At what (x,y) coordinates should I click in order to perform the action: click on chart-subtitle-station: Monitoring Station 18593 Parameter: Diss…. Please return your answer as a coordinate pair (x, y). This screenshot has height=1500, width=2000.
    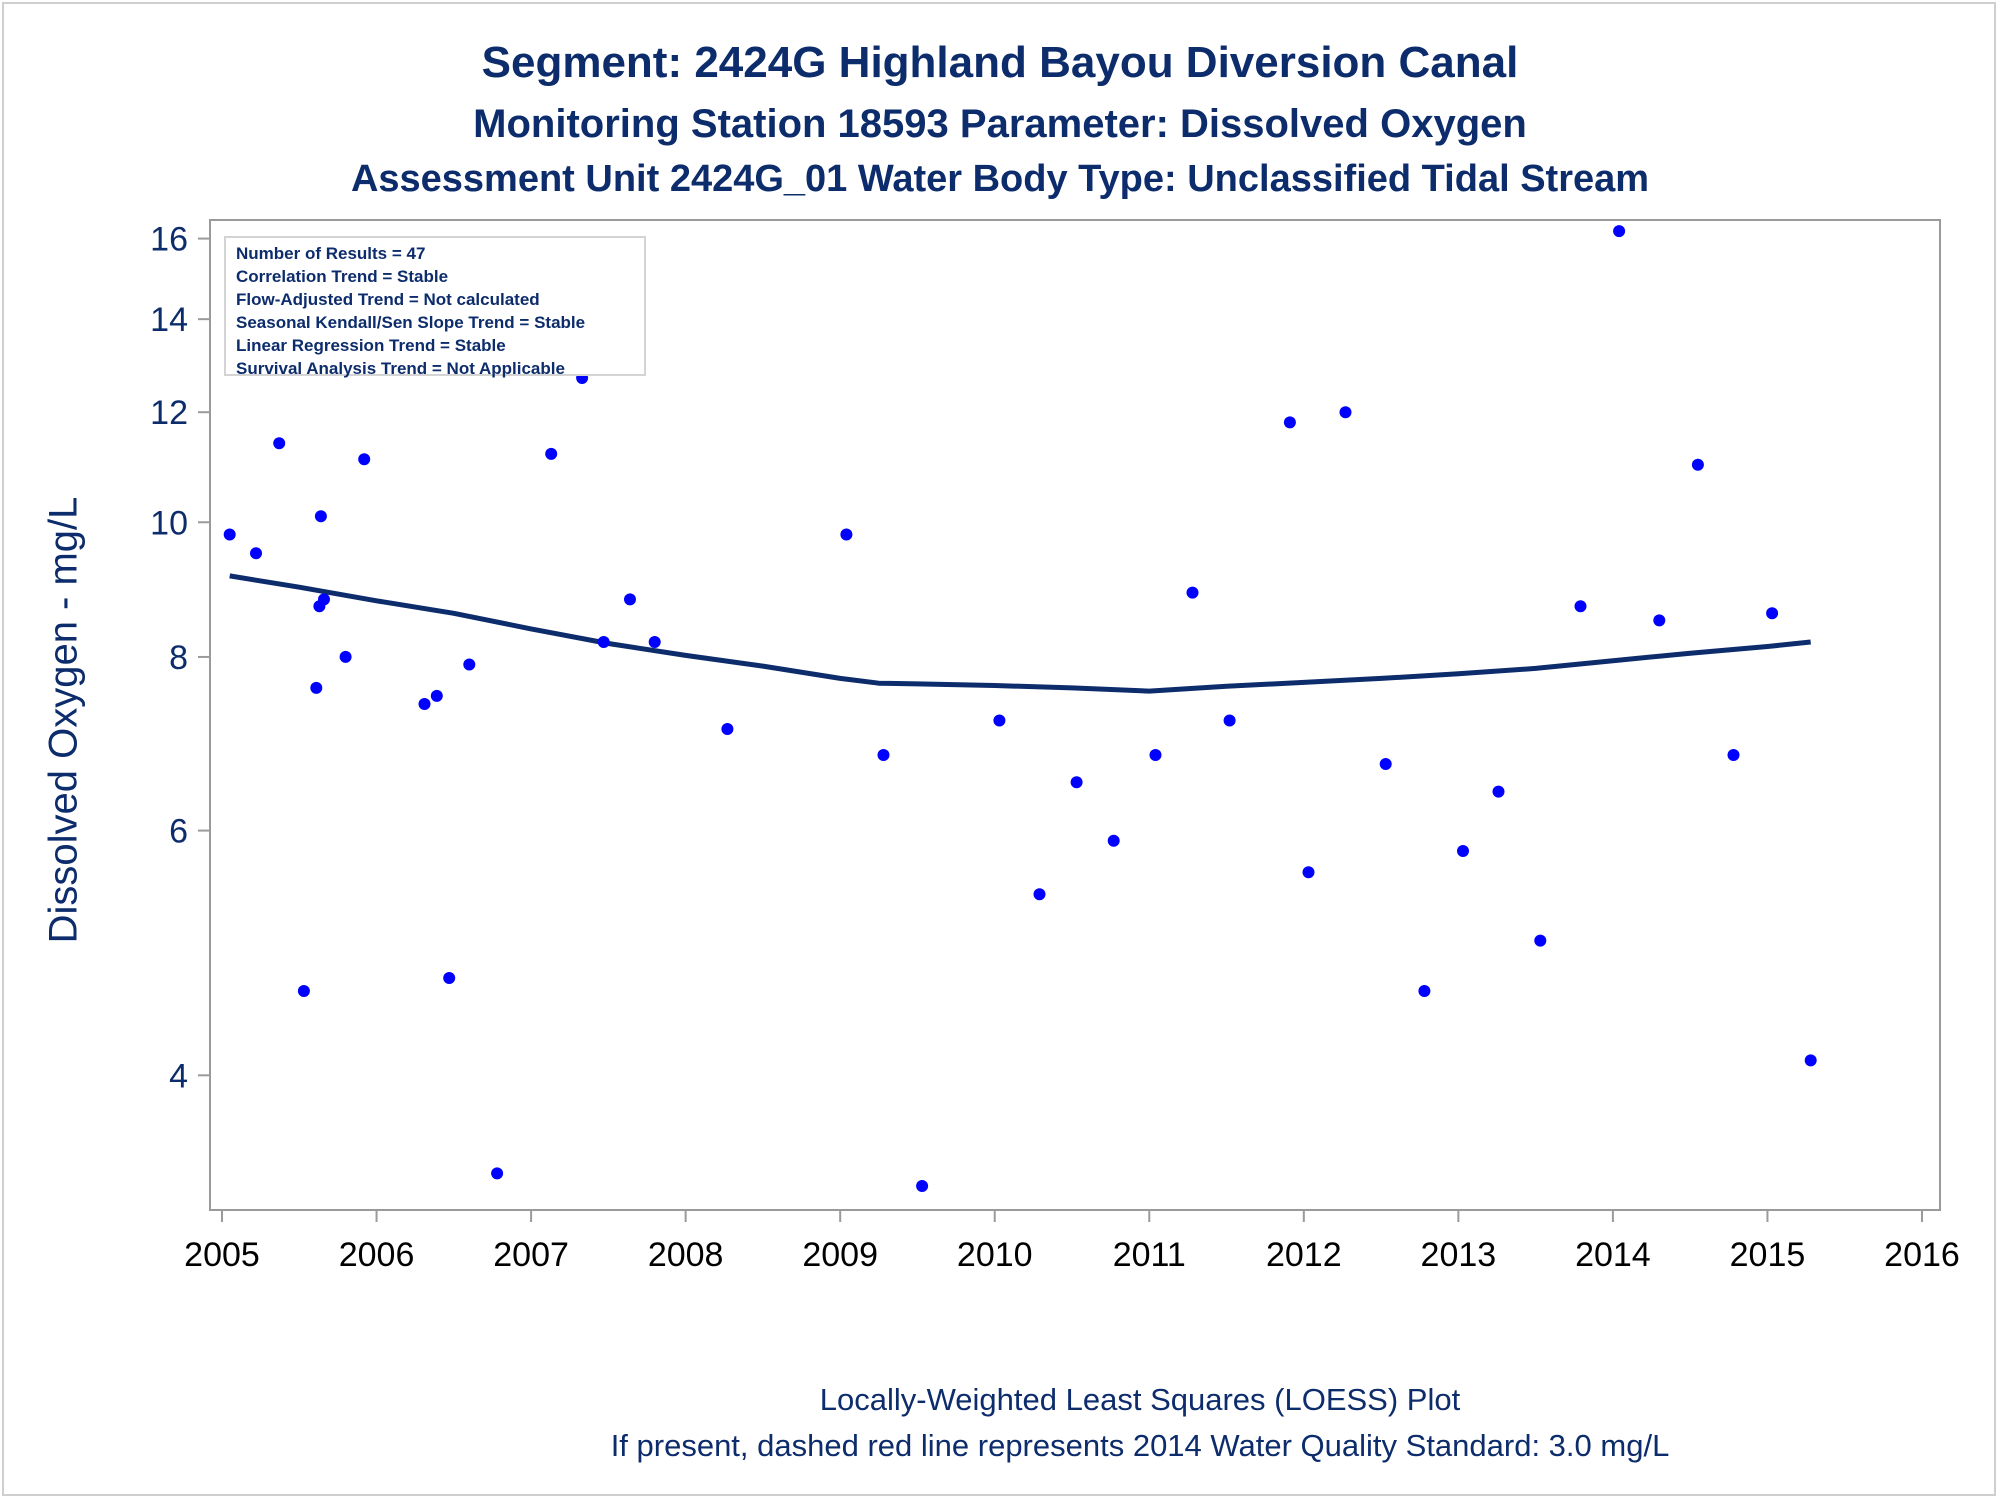
    Looking at the image, I should click on (1000, 124).